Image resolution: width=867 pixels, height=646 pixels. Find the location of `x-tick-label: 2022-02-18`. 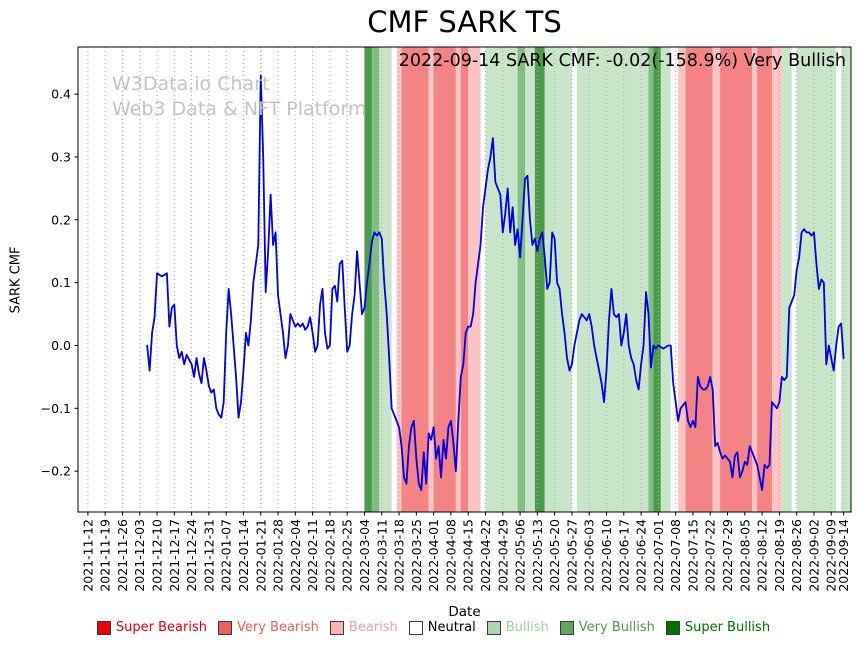

x-tick-label: 2022-02-18 is located at coordinates (329, 555).